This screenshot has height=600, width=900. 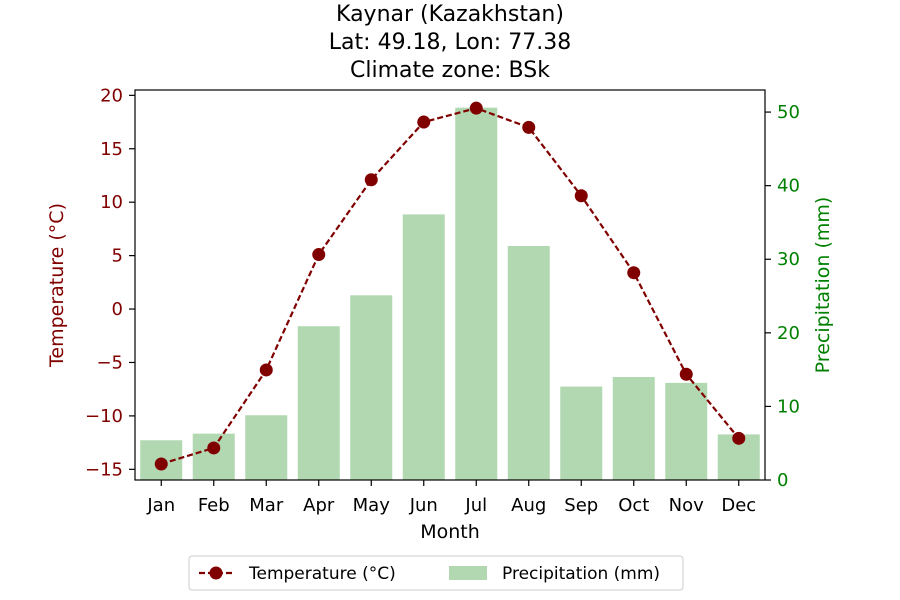 What do you see at coordinates (450, 70) in the screenshot?
I see `chart-title-line-3: Climate zone: BSk` at bounding box center [450, 70].